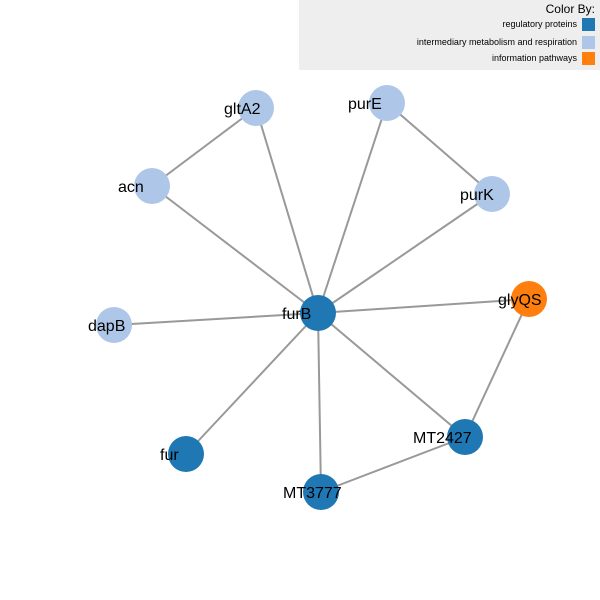 Image resolution: width=600 pixels, height=600 pixels. What do you see at coordinates (152, 186) in the screenshot?
I see `node-acn` at bounding box center [152, 186].